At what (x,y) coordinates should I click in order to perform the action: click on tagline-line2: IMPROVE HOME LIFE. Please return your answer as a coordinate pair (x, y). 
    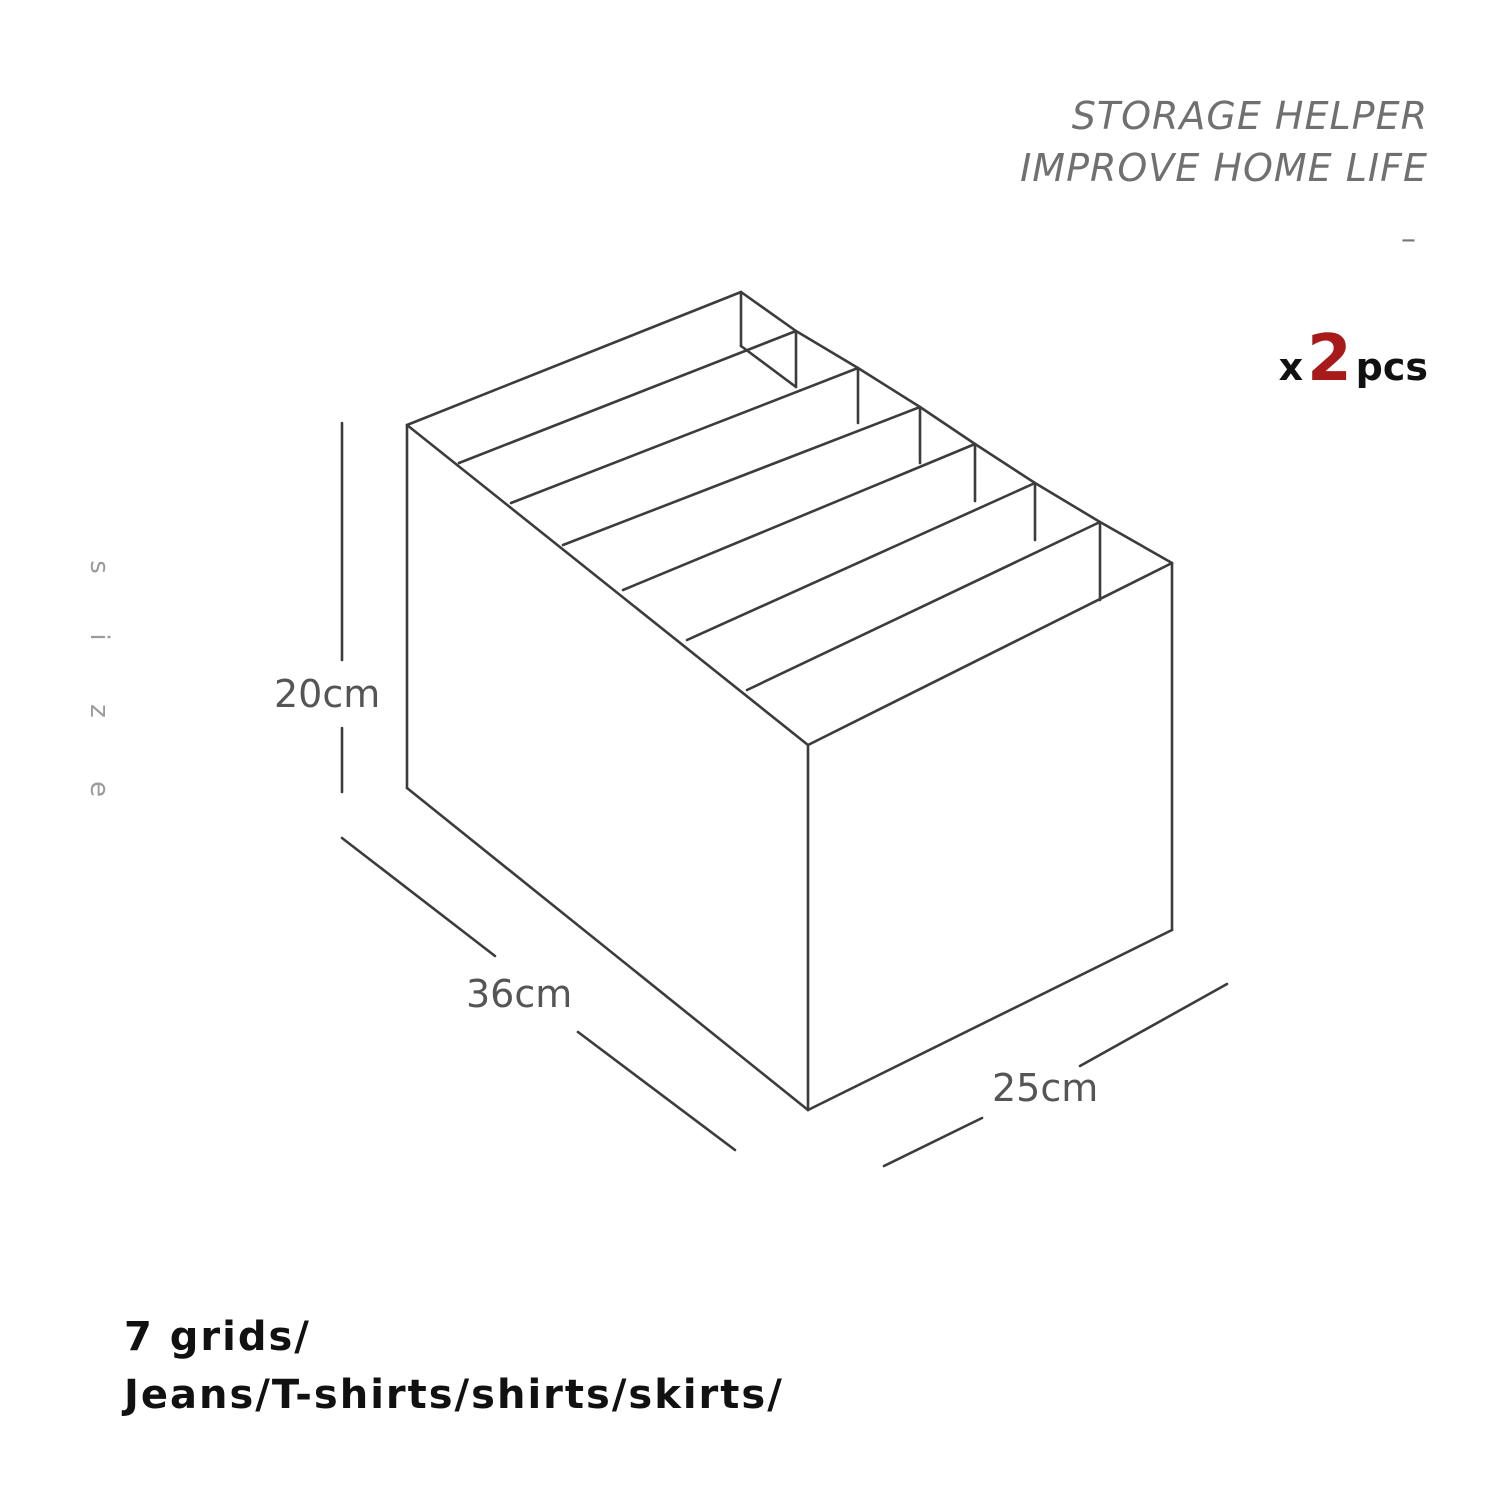
    Looking at the image, I should click on (1224, 168).